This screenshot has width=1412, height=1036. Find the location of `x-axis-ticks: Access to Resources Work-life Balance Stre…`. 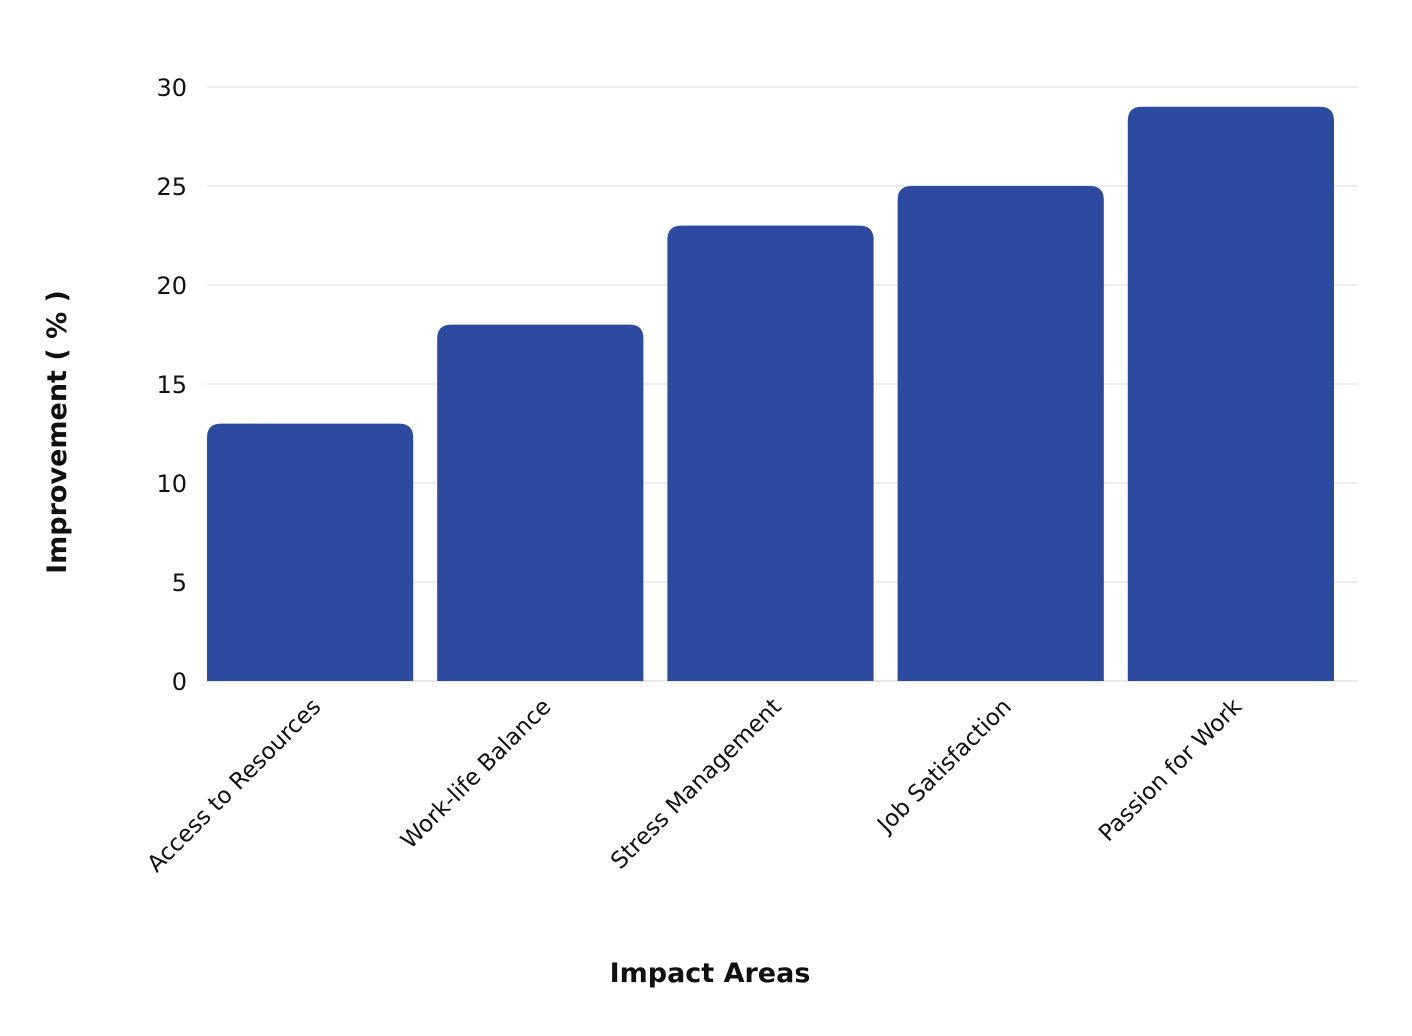

x-axis-ticks: Access to Resources Work-life Balance Stre… is located at coordinates (695, 785).